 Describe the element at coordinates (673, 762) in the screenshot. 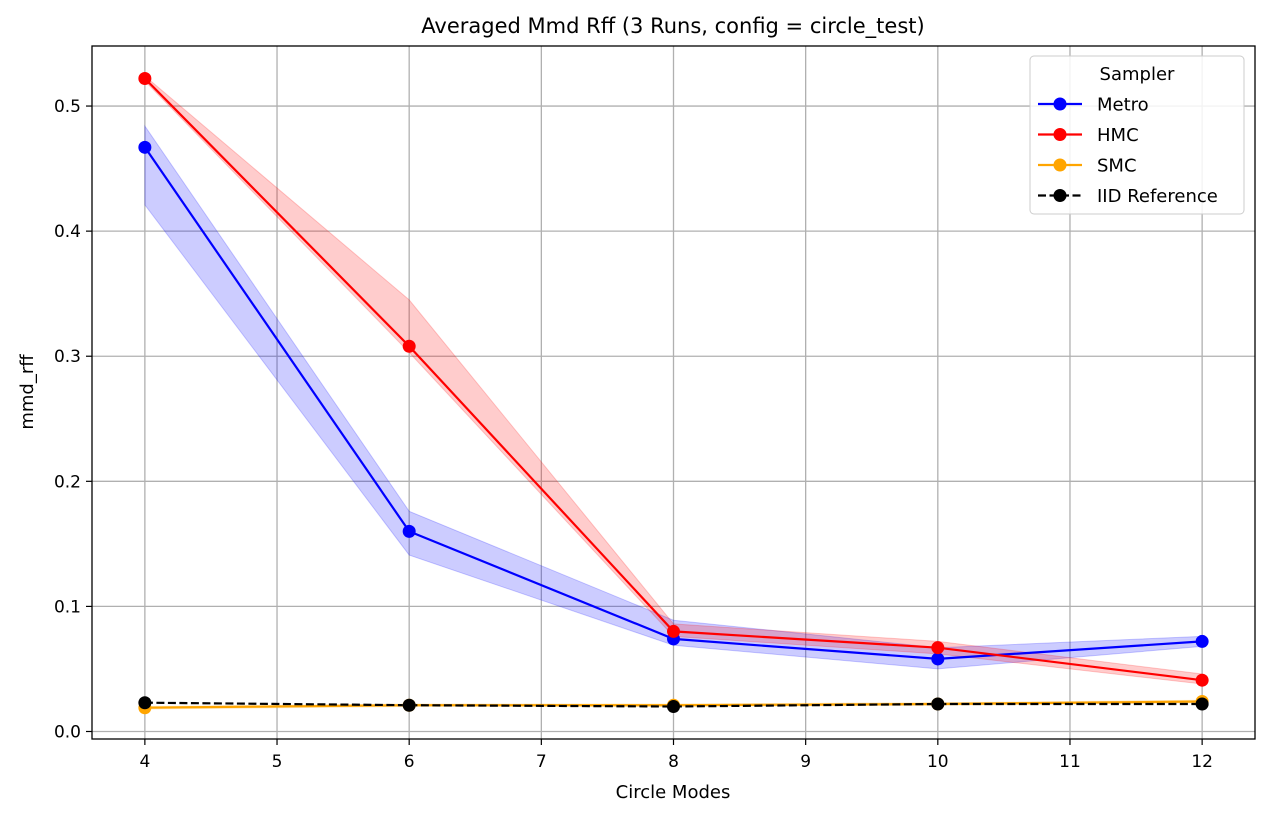

I see `x-tick-label: 8` at that location.